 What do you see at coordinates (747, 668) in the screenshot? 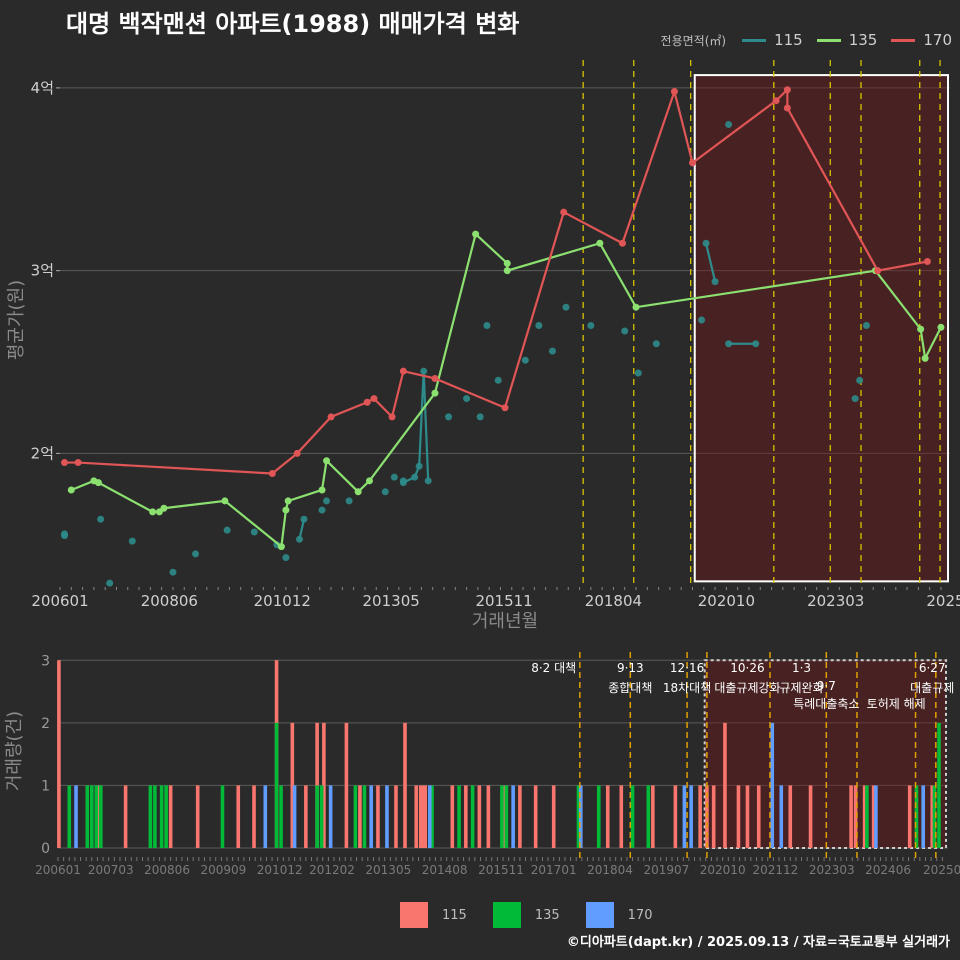
I see `policy-annotation: 10·26` at bounding box center [747, 668].